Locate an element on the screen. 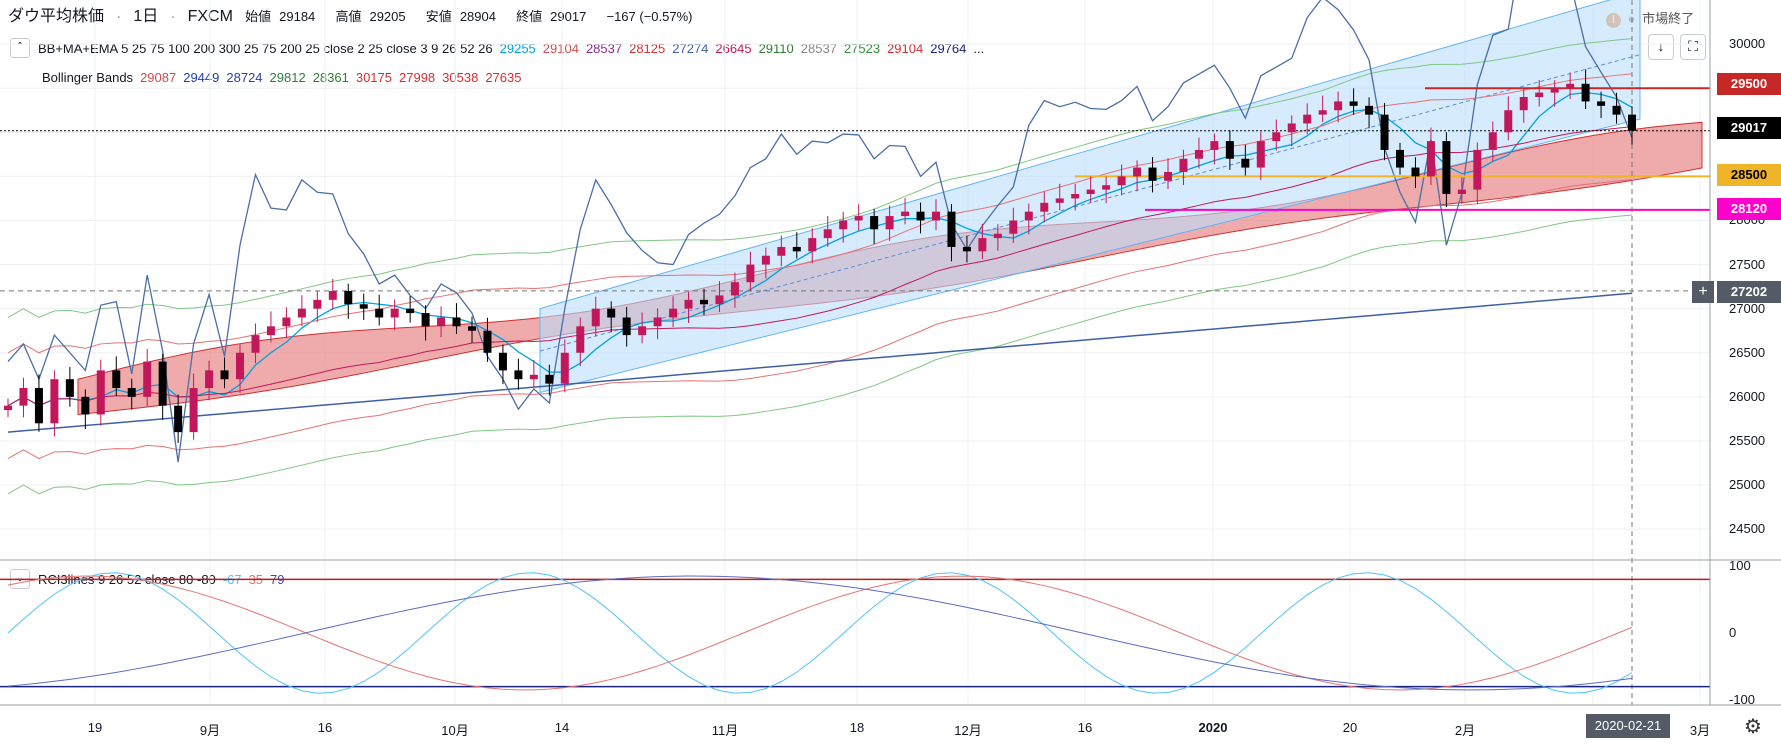 The height and width of the screenshot is (745, 1781). x-axis-label-3: 10月 is located at coordinates (455, 730).